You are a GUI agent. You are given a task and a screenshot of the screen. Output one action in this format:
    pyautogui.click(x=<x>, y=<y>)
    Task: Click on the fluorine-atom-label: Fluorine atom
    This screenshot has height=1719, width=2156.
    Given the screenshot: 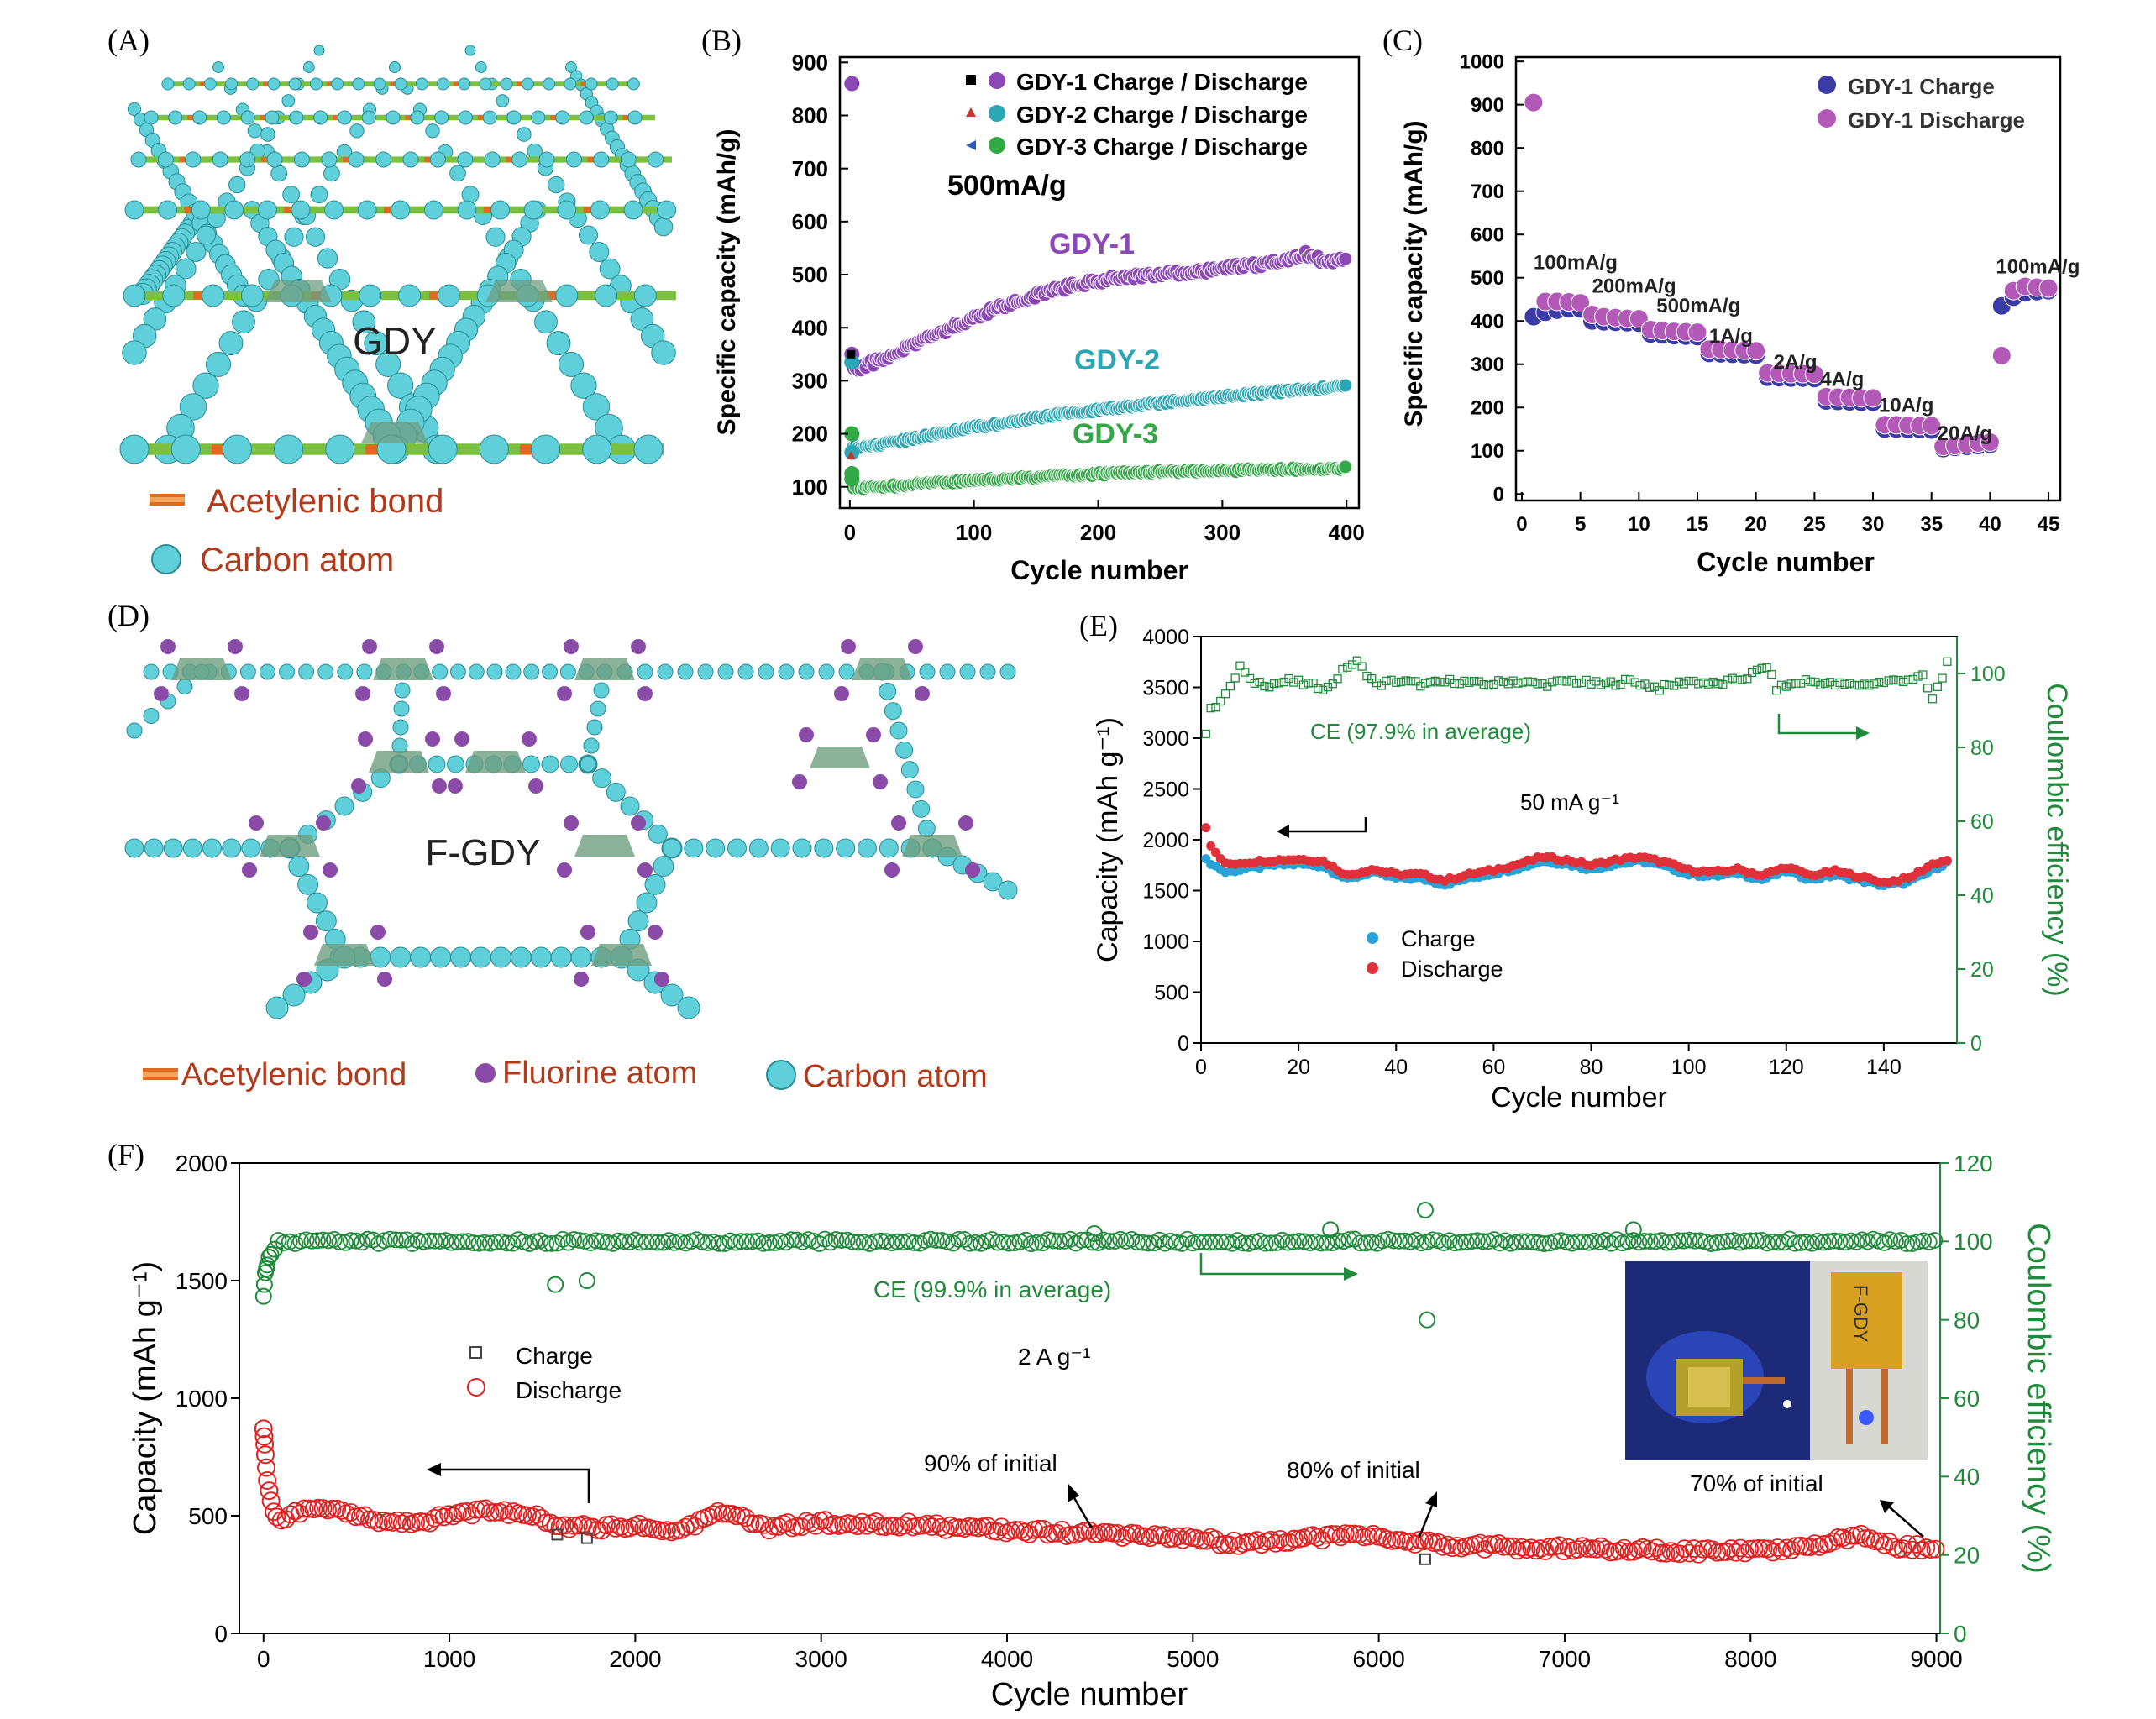 What is the action you would take?
    pyautogui.click(x=599, y=1073)
    